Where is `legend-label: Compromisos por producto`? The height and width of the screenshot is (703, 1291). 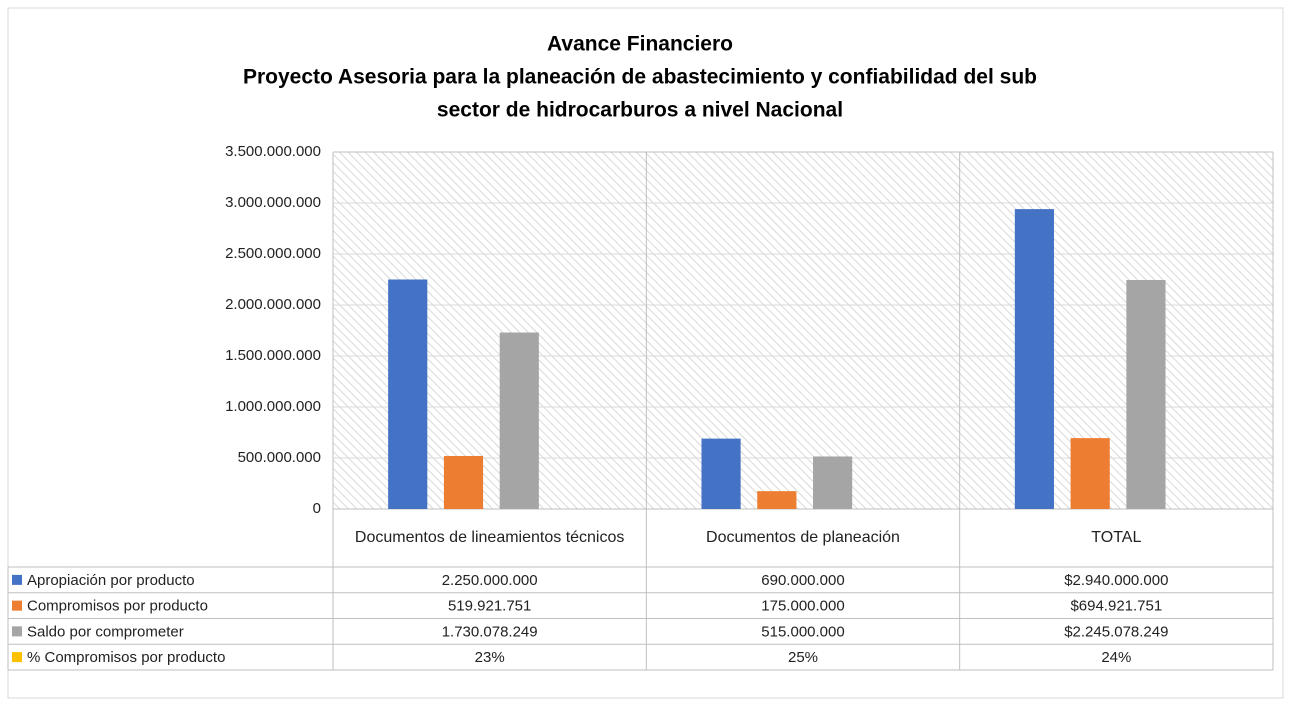
legend-label: Compromisos por producto is located at coordinates (117, 606).